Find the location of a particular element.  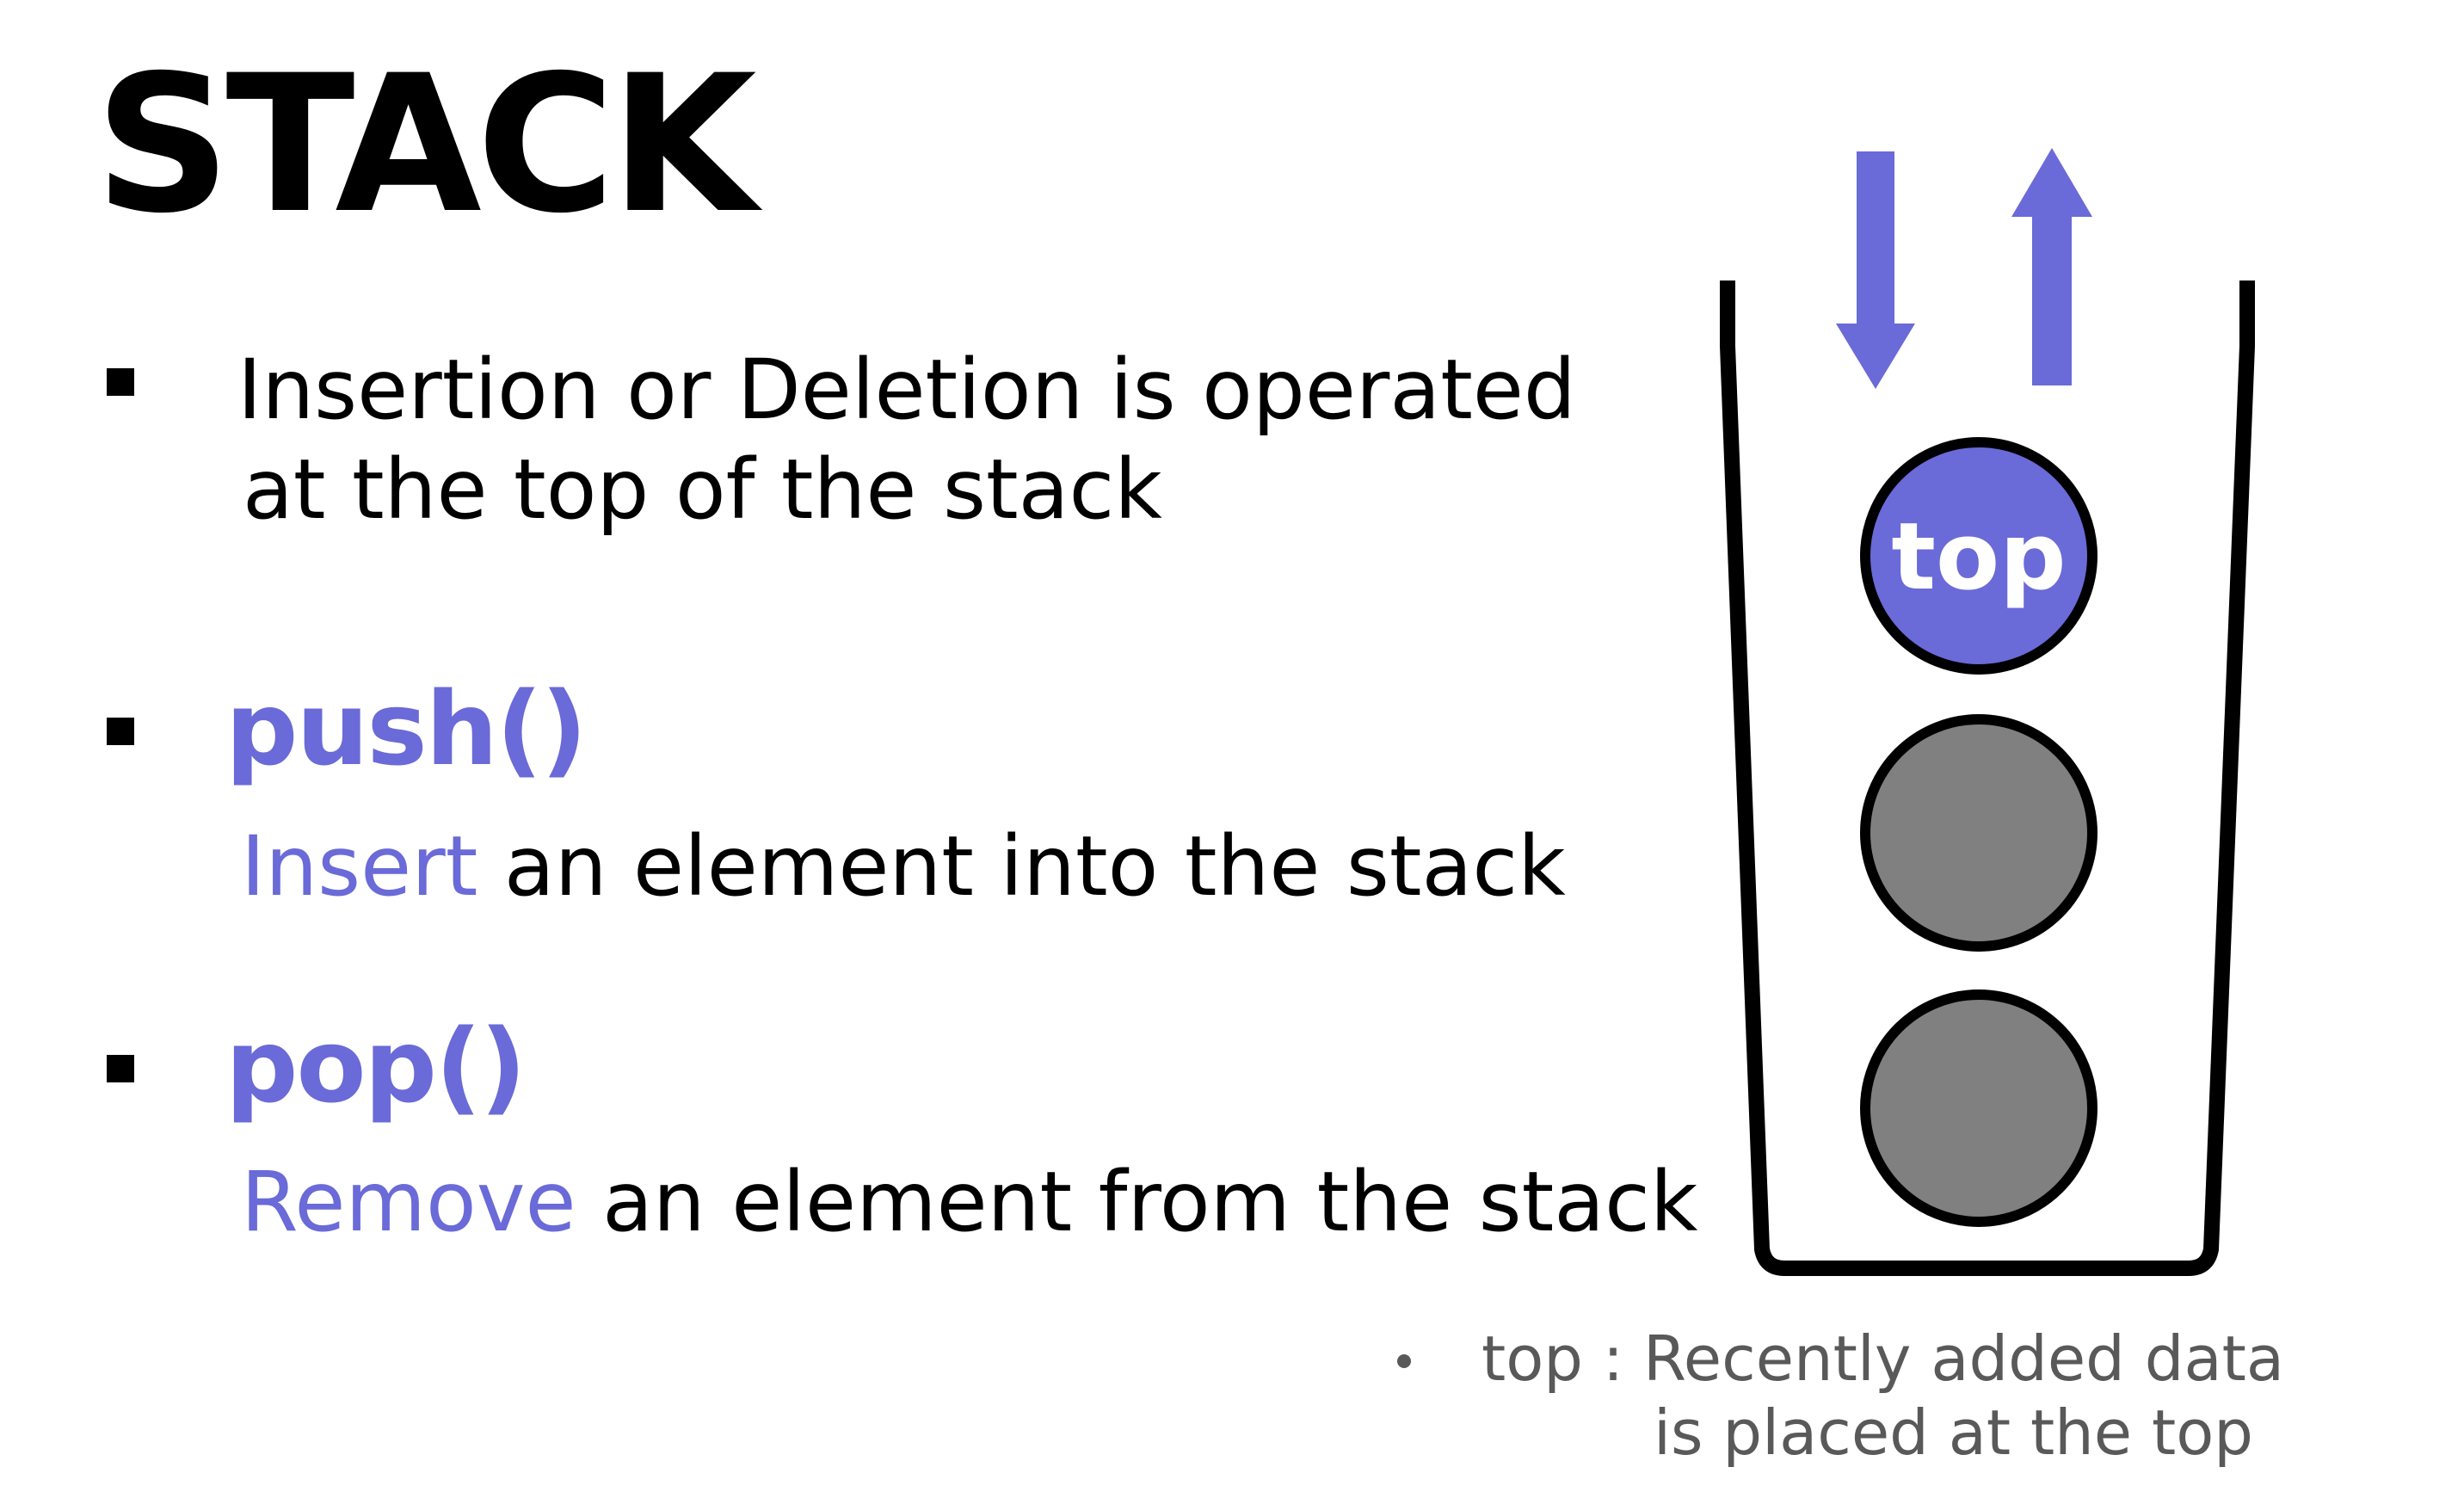

push-arrow-icon is located at coordinates (1875, 270).